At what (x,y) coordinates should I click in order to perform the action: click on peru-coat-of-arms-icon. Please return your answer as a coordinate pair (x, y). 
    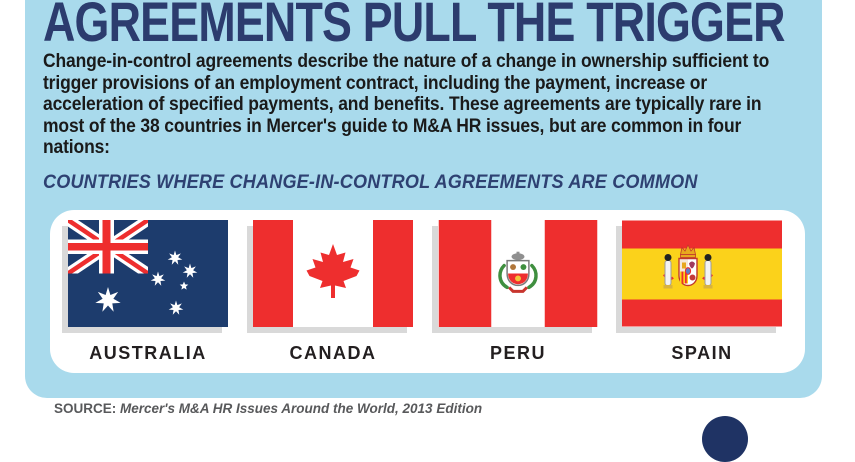
    Looking at the image, I should click on (518, 272).